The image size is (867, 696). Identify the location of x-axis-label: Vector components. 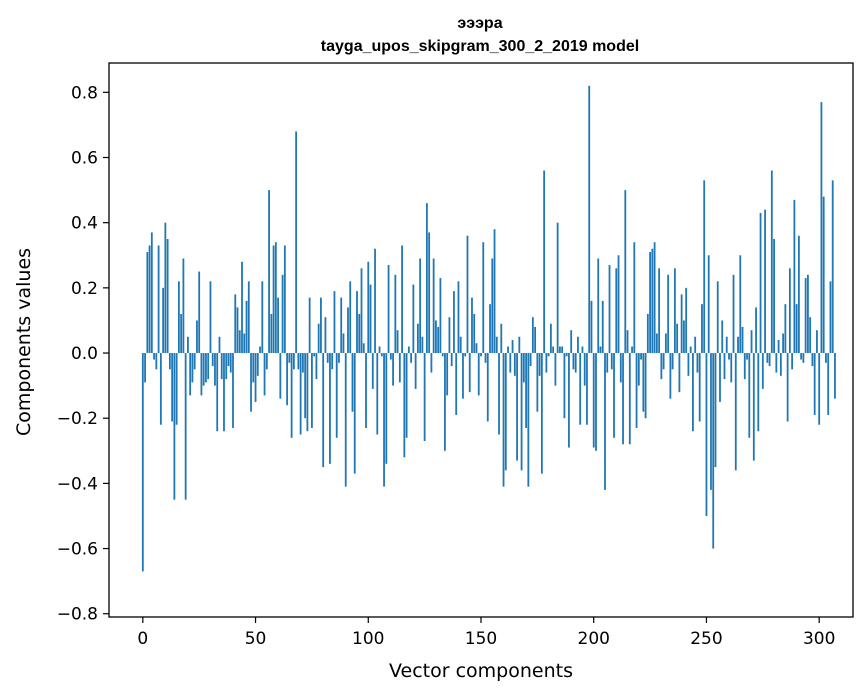
(481, 671).